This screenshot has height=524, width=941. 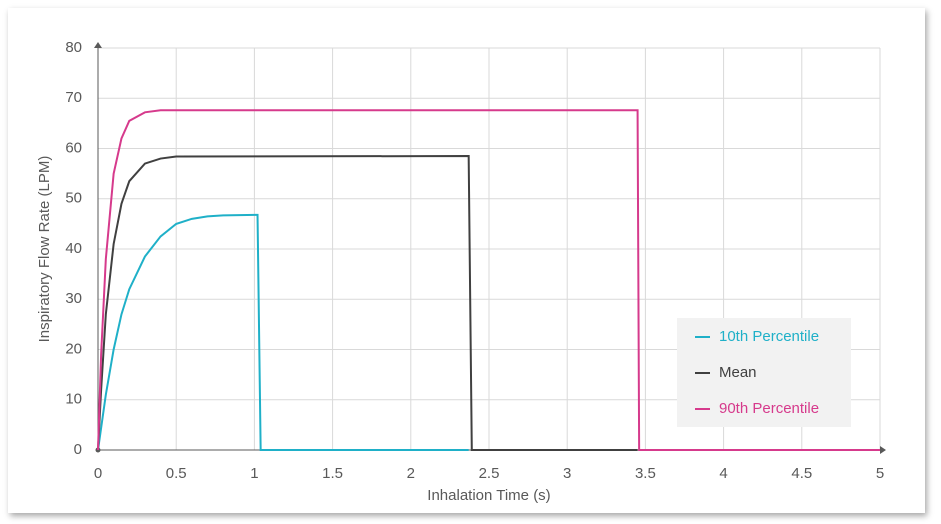 What do you see at coordinates (73, 147) in the screenshot?
I see `y-tick-label: 60` at bounding box center [73, 147].